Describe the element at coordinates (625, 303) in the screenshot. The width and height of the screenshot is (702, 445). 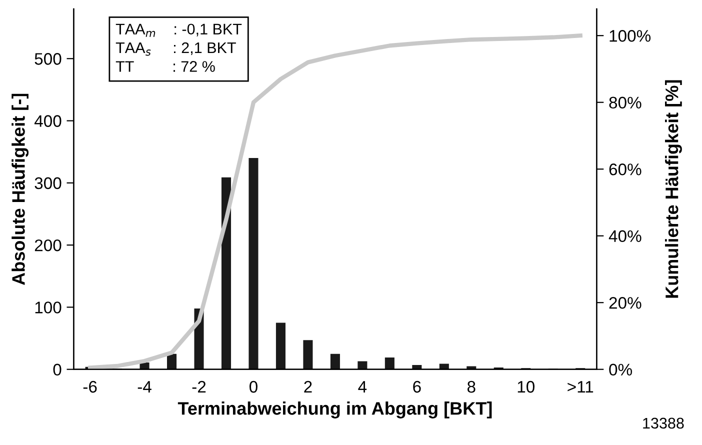
I see `y2-tick-label: 20%` at that location.